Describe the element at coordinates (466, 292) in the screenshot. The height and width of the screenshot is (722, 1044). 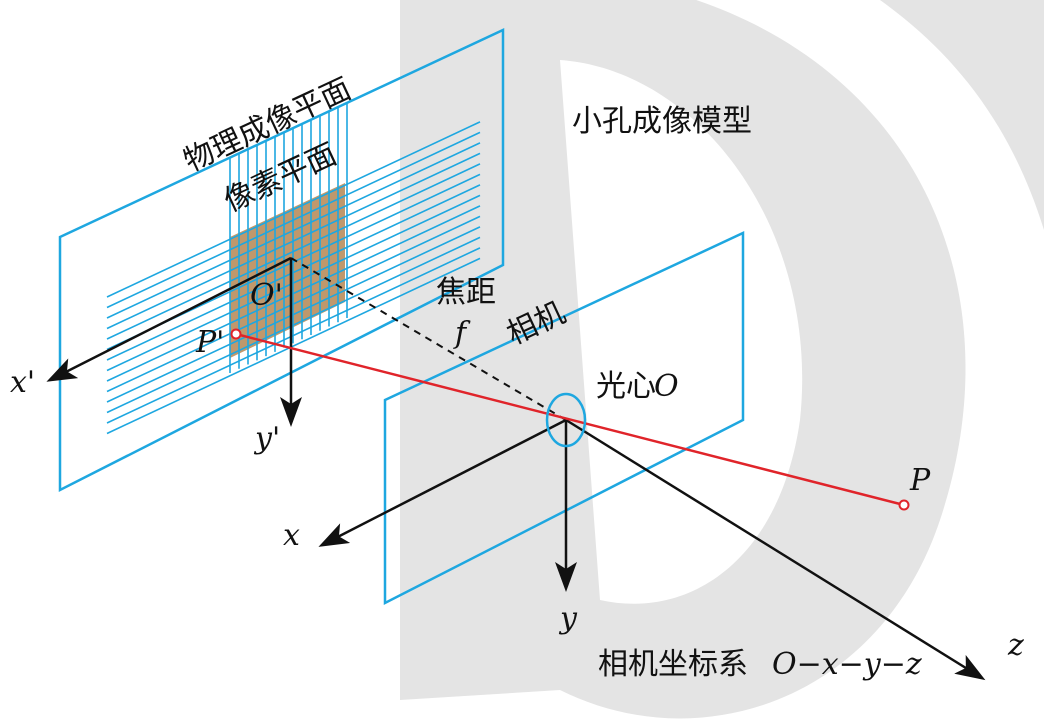
I see `focal-length-label: 焦距` at that location.